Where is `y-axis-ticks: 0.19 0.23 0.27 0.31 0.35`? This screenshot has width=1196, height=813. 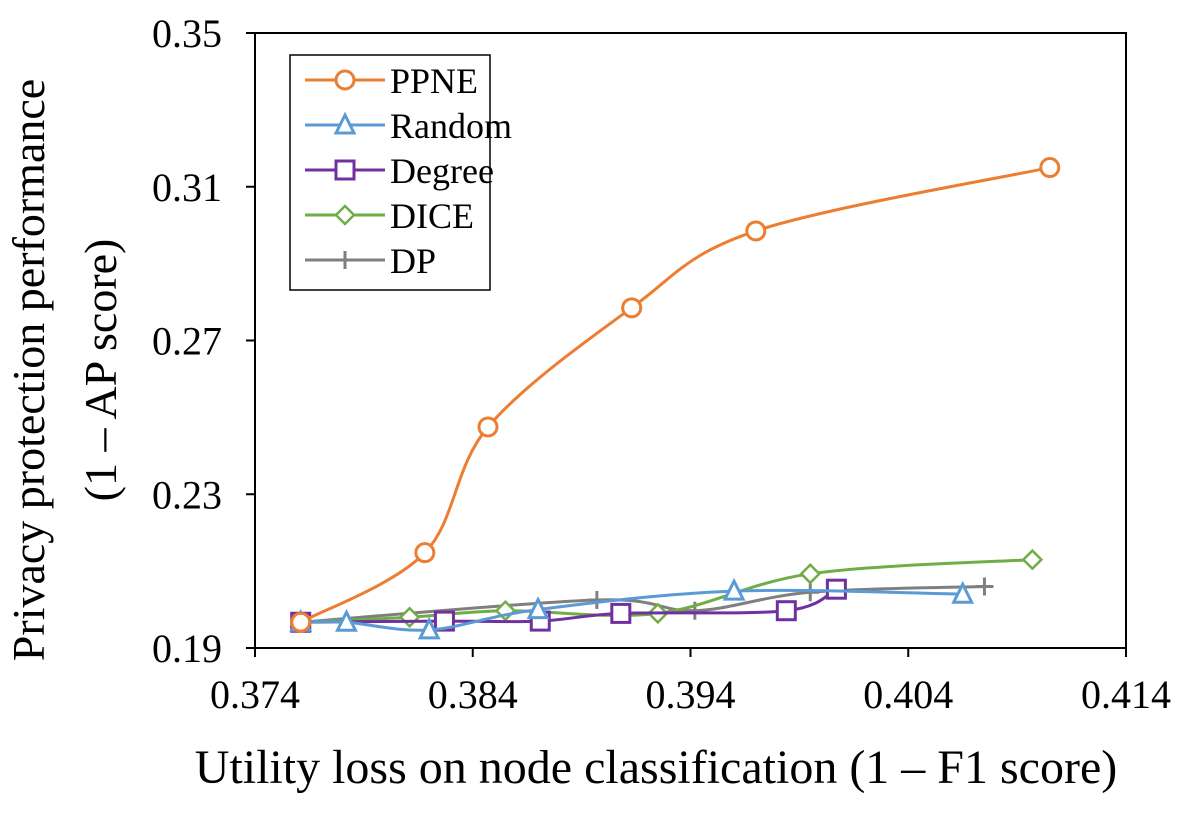
y-axis-ticks: 0.19 0.23 0.27 0.31 0.35 is located at coordinates (203, 341).